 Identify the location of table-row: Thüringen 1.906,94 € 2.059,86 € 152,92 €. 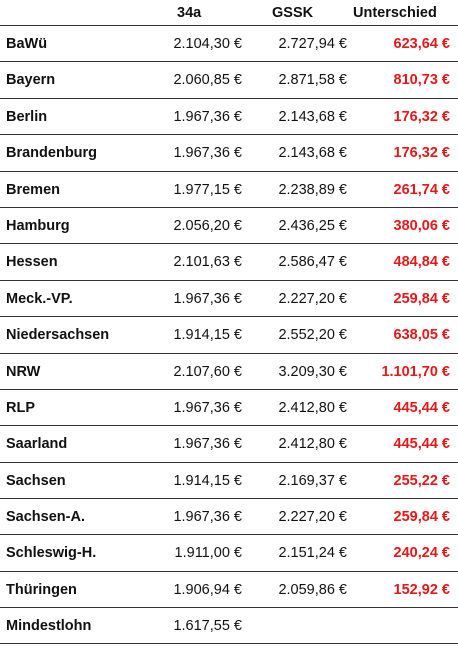
(229, 588).